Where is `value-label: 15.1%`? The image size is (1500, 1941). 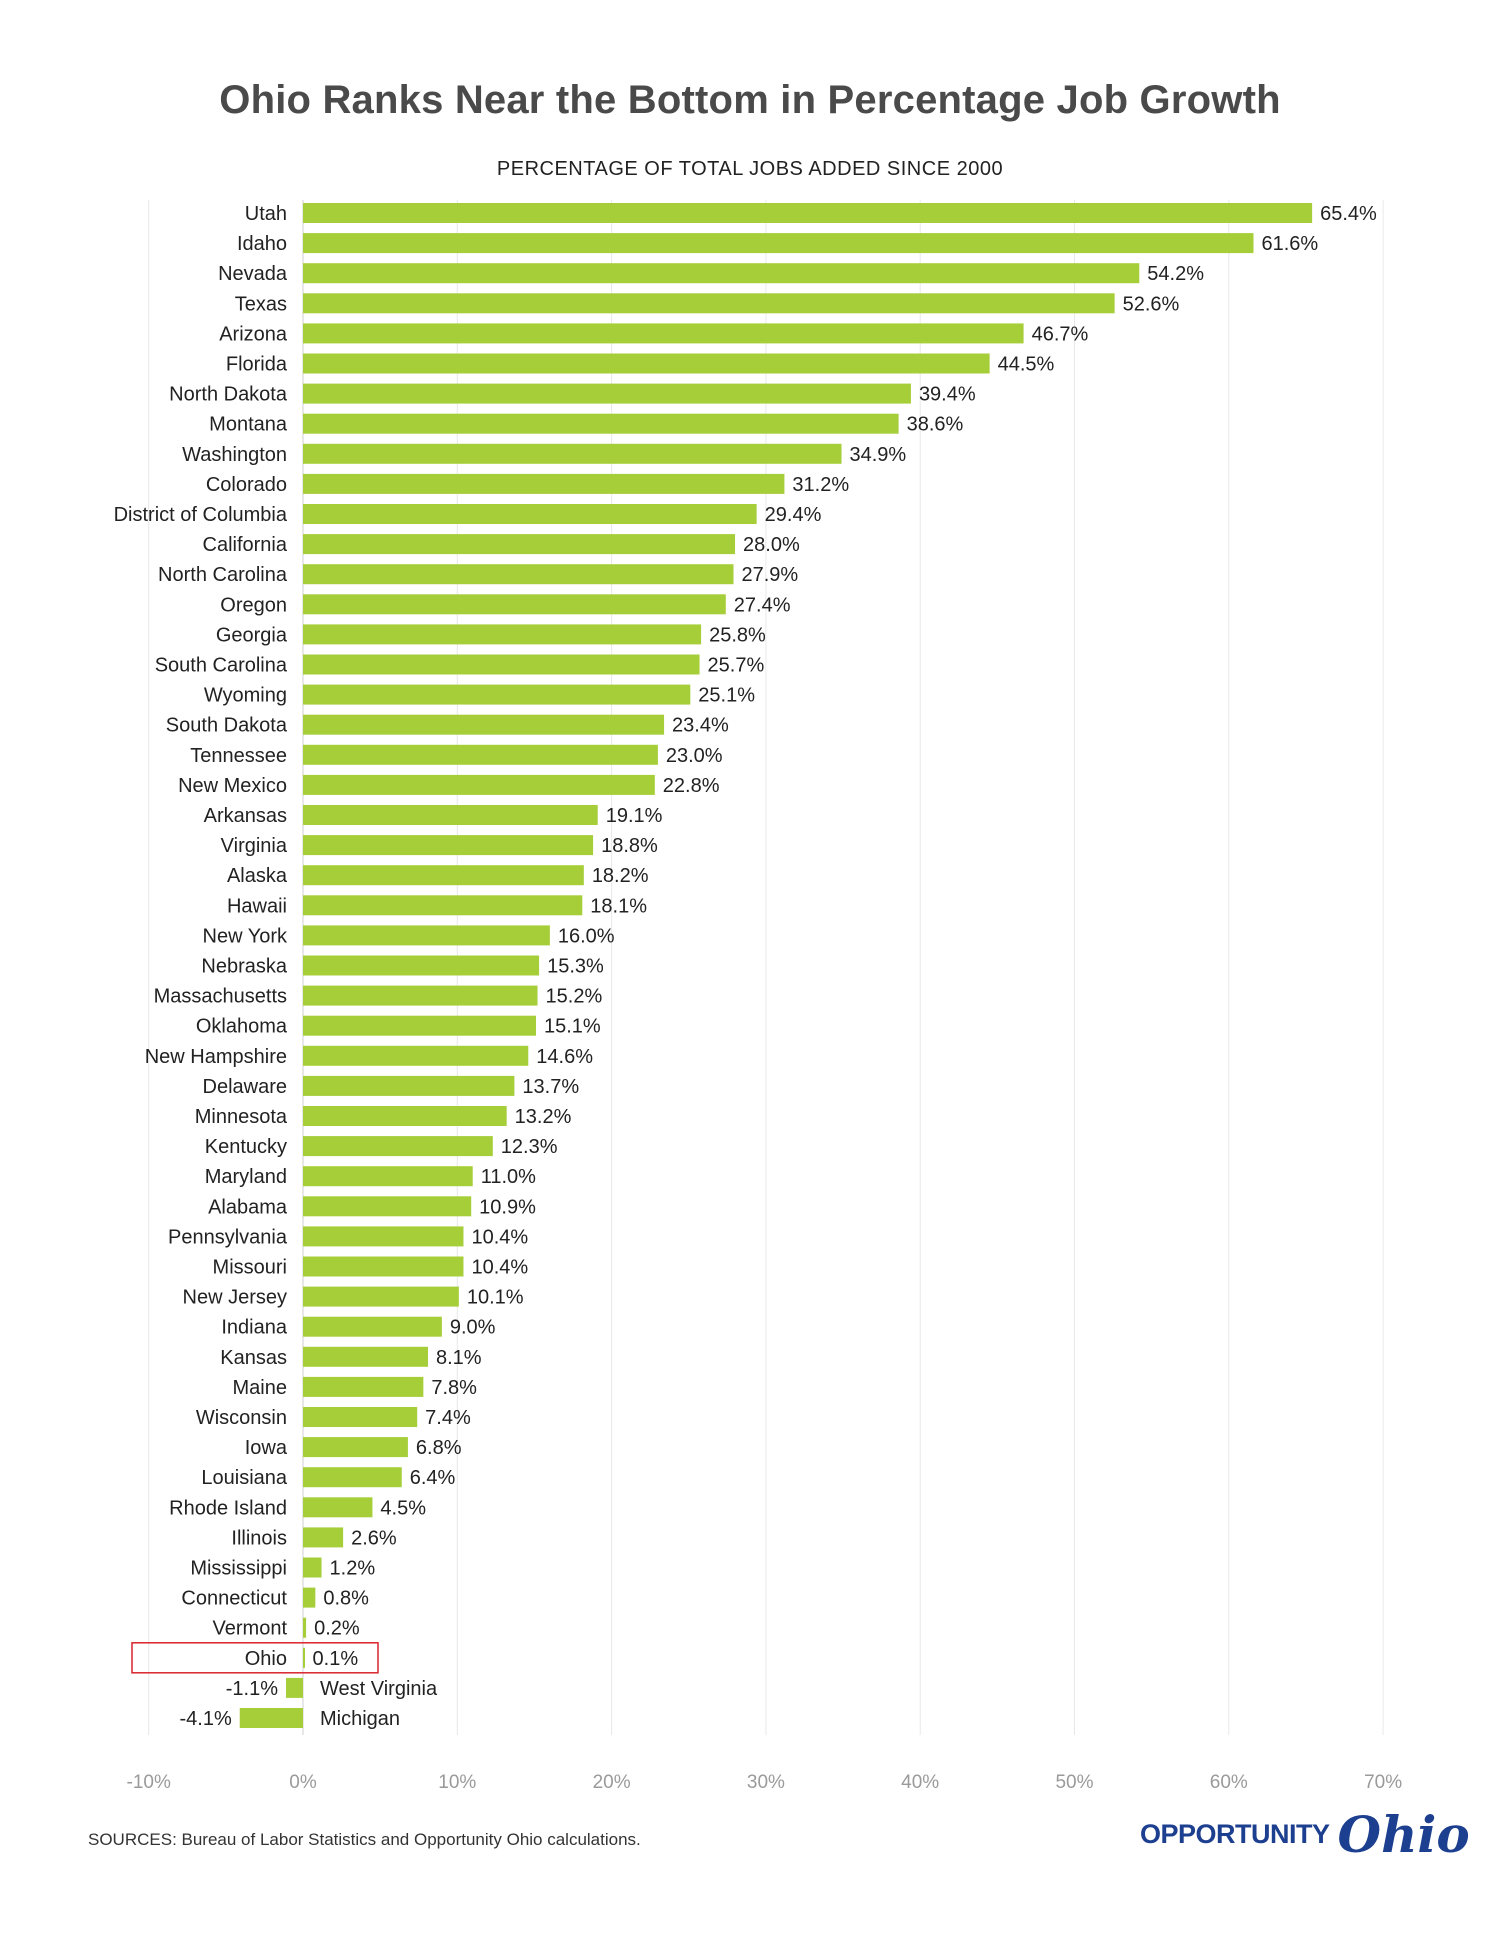
value-label: 15.1% is located at coordinates (572, 1027).